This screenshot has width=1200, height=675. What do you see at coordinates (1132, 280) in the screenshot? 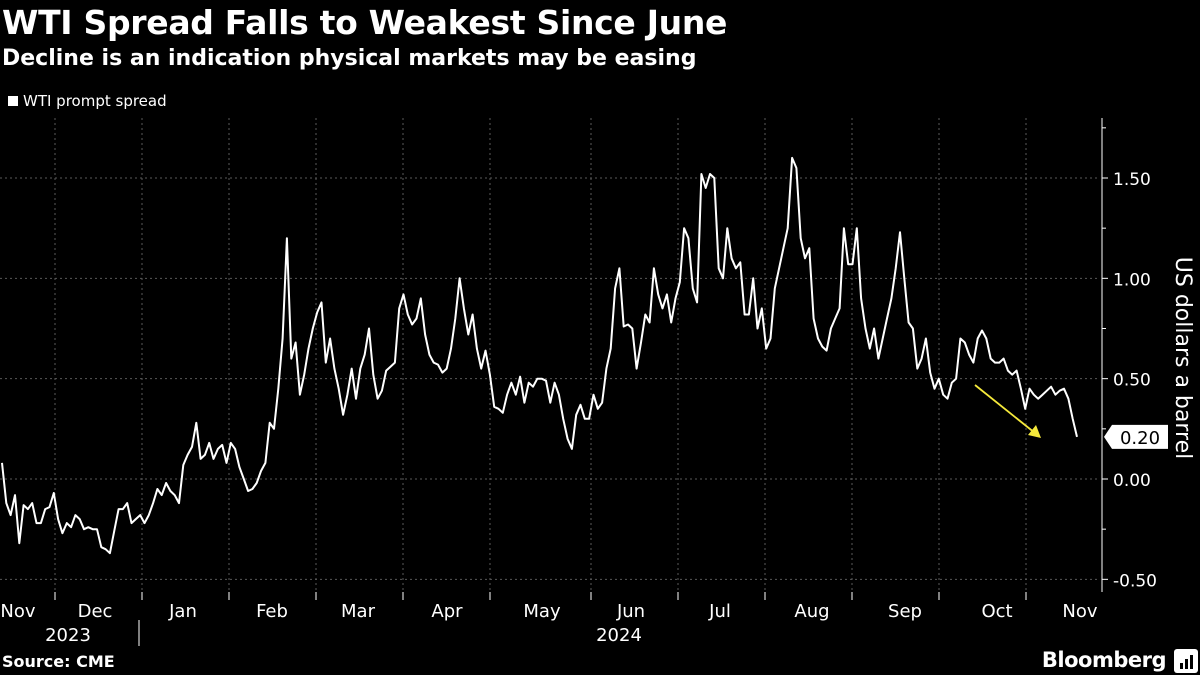
I see `y-tick-label: 1.00` at bounding box center [1132, 280].